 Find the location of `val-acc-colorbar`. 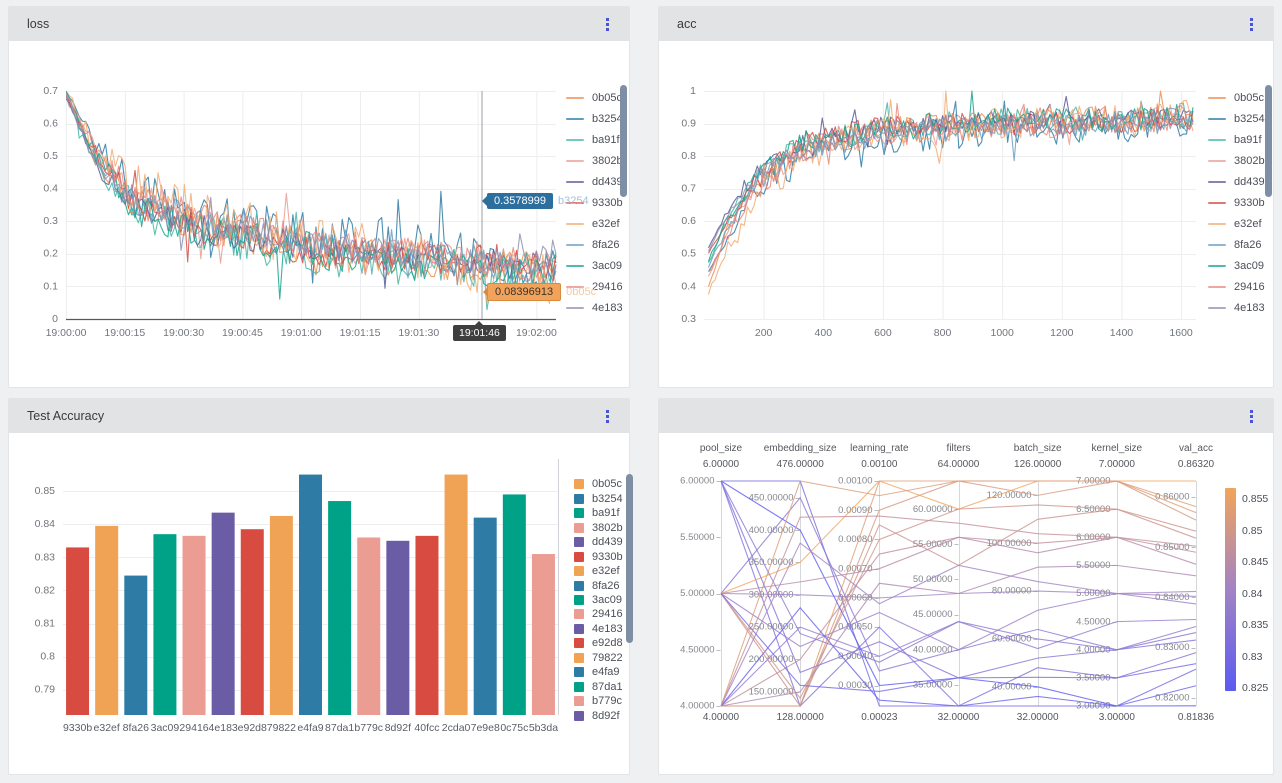

val-acc-colorbar is located at coordinates (1230, 589).